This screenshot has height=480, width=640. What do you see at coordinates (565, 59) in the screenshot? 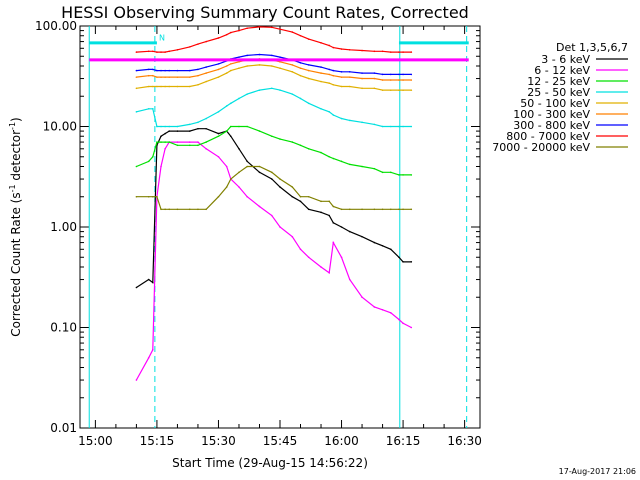
I see `legend-label-0: 3 - 6 keV` at bounding box center [565, 59].